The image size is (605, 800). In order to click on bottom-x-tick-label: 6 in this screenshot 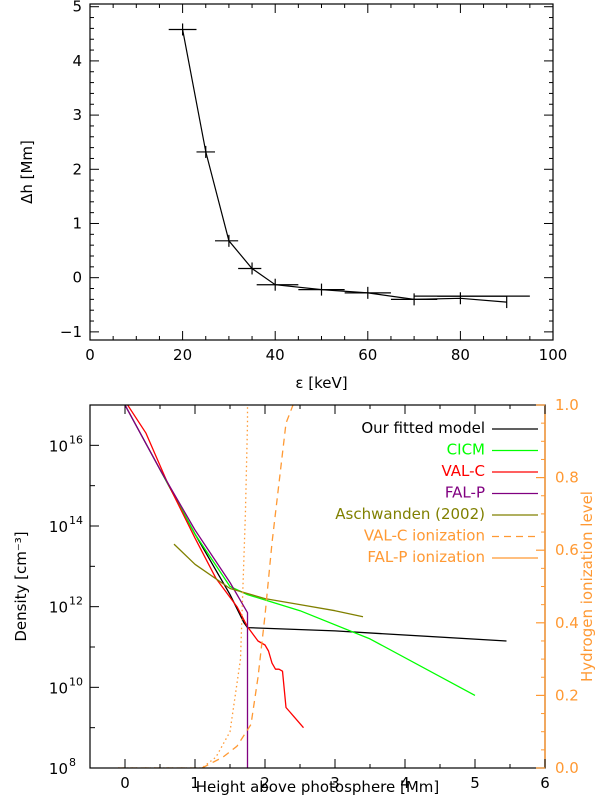, I will do `click(545, 783)`.